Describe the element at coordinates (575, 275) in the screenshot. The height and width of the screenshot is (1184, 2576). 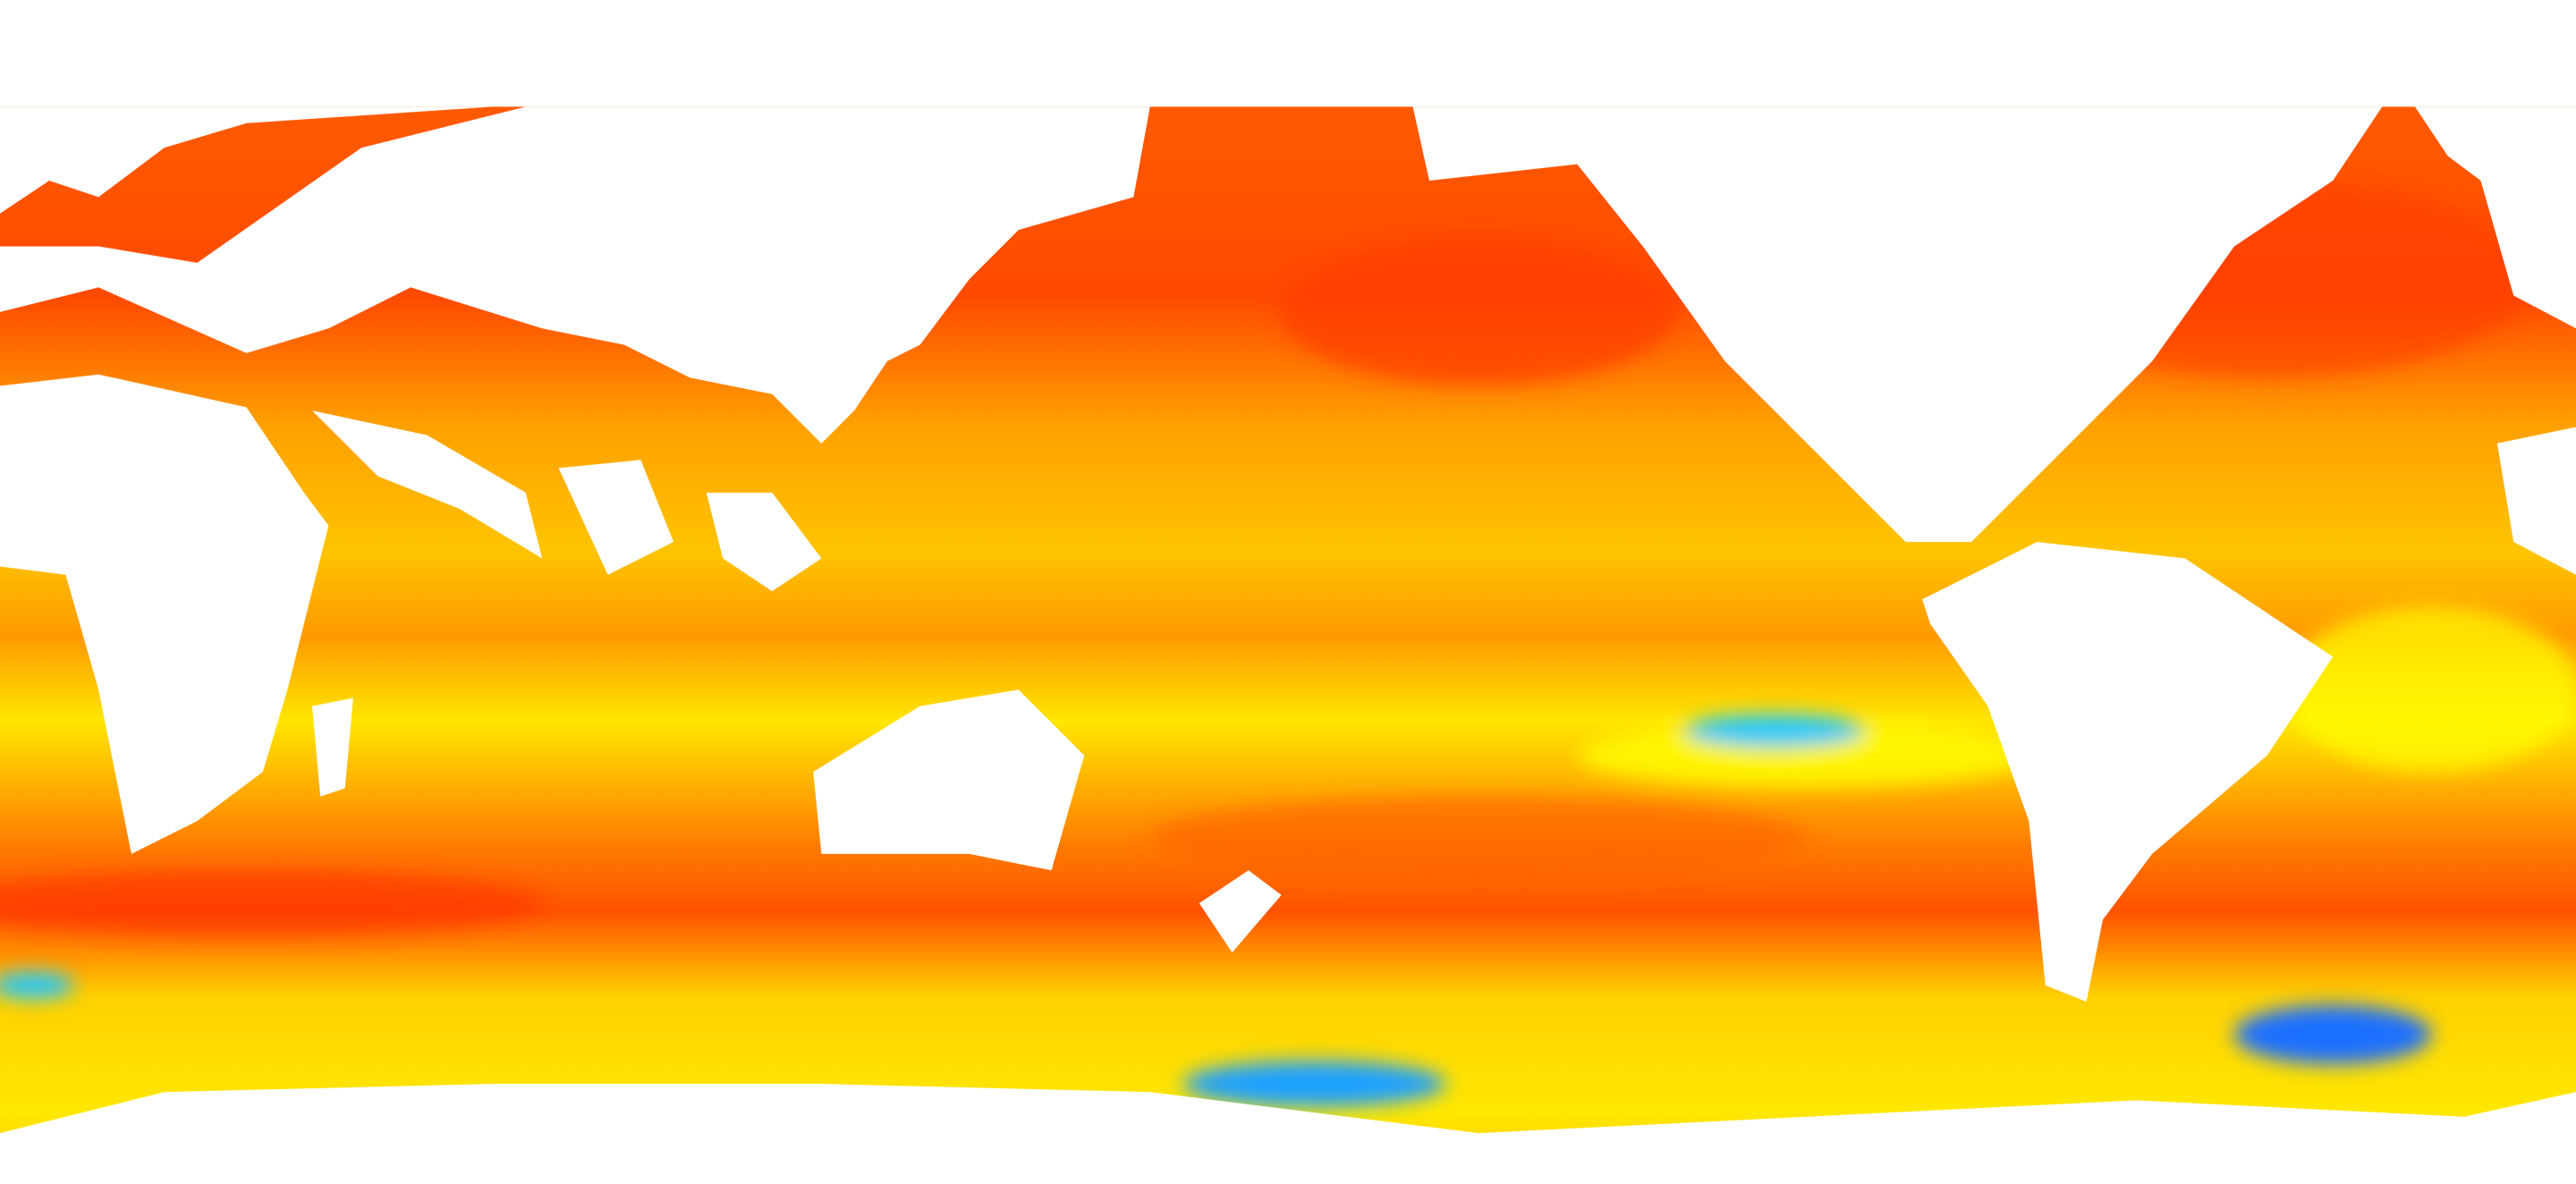
I see `land-asia` at that location.